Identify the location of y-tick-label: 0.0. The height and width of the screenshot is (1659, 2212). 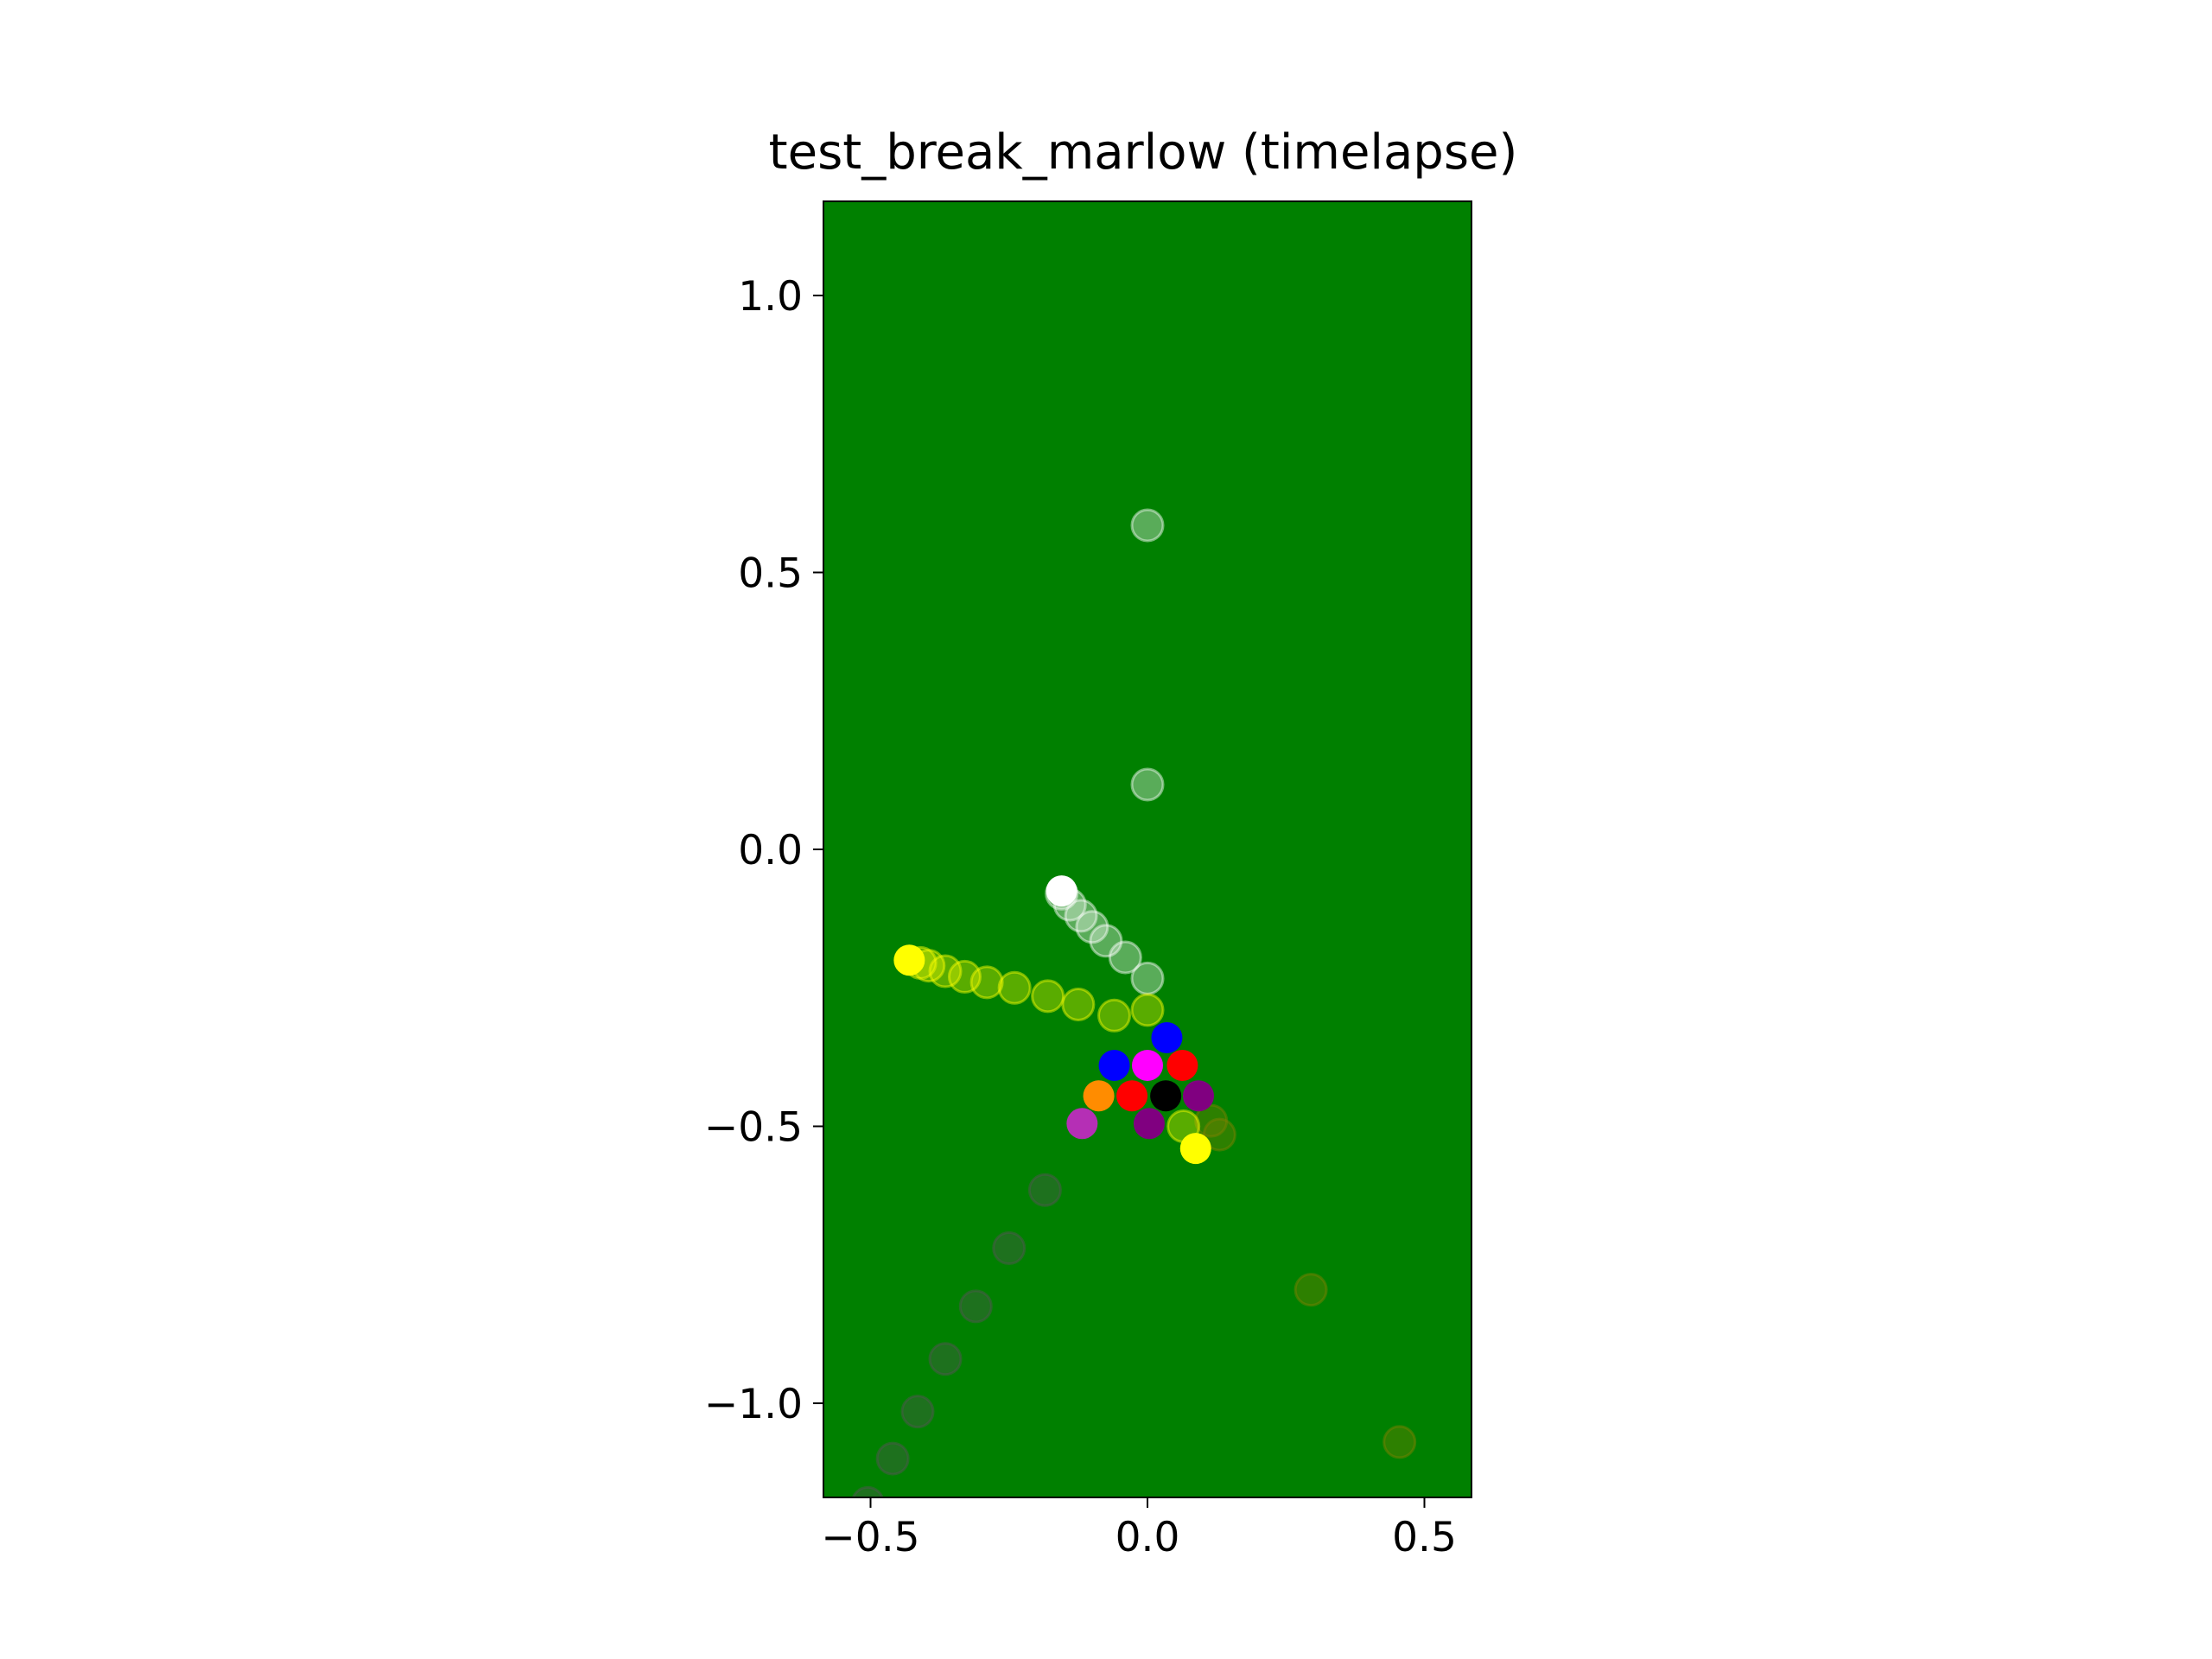
(770, 850).